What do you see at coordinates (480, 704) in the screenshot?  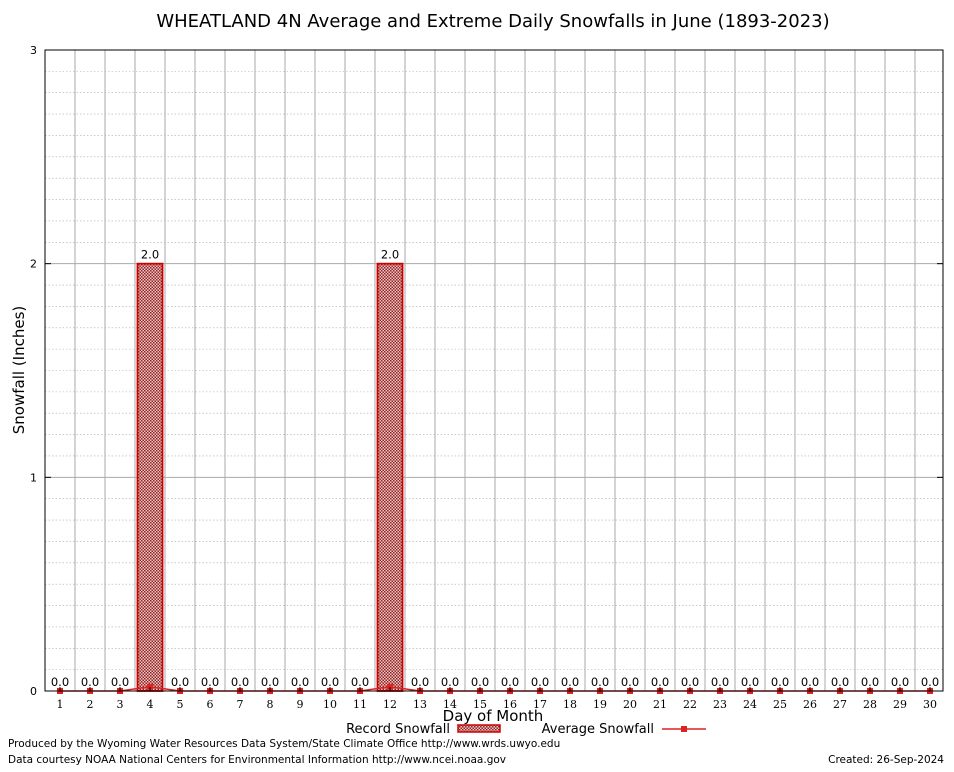 I see `x-tick-label: 15` at bounding box center [480, 704].